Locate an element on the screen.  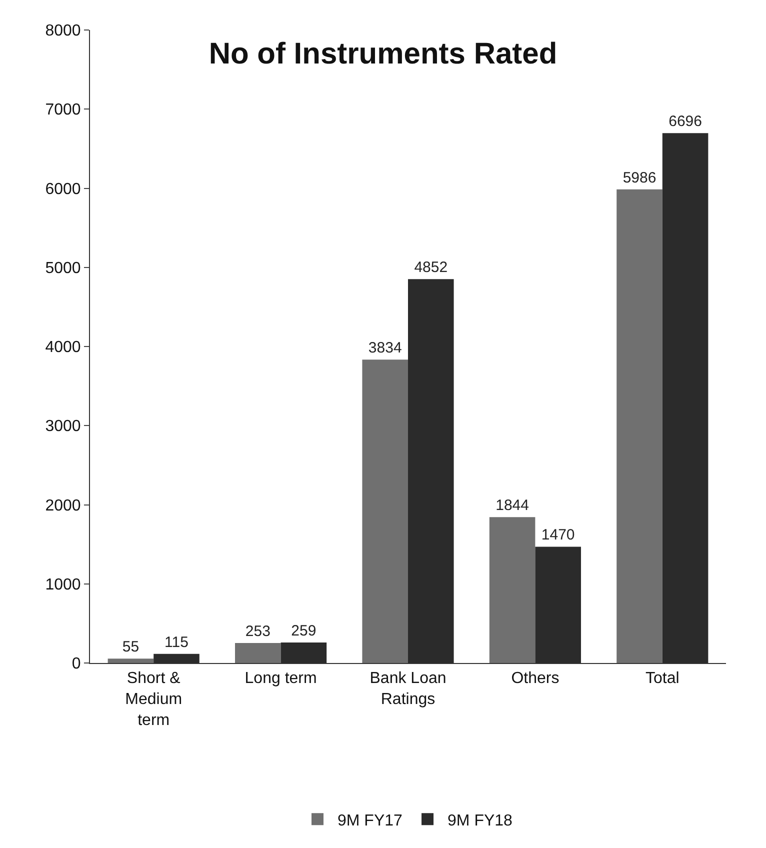
legend-label: 9M FY18 is located at coordinates (480, 821).